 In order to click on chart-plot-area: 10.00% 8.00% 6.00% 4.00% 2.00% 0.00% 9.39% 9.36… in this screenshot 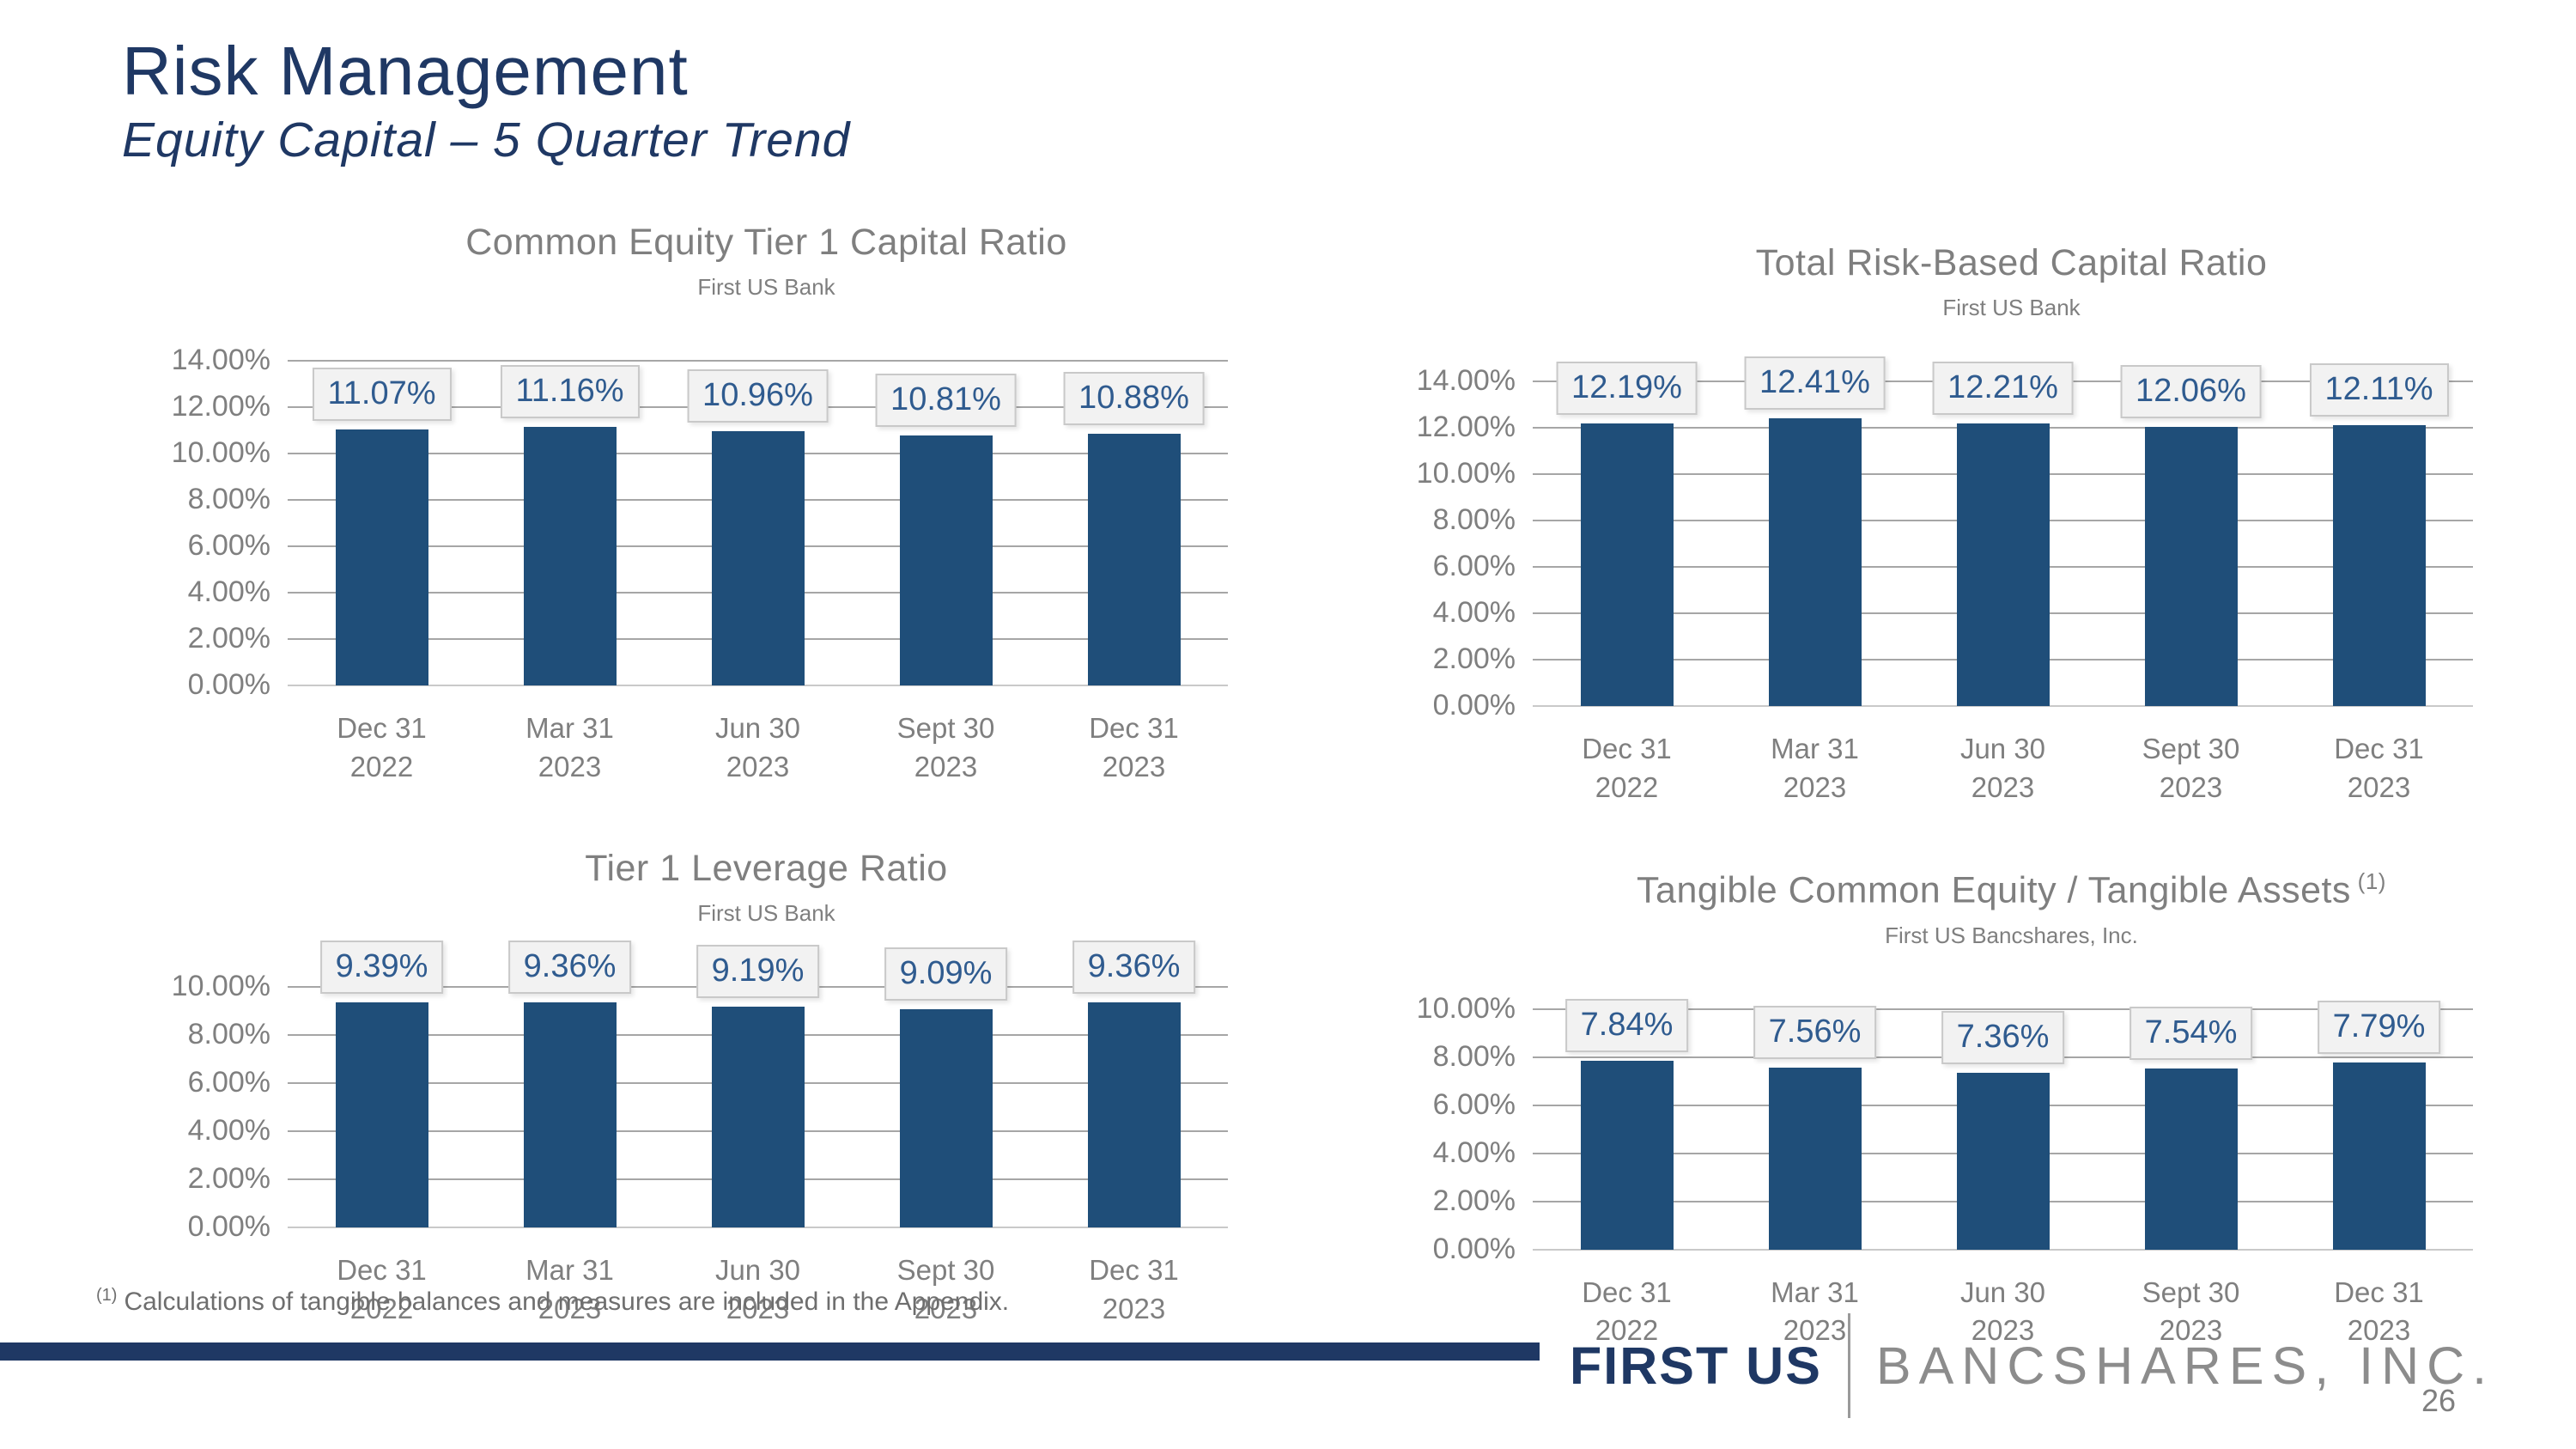, I will do `click(700, 1091)`.